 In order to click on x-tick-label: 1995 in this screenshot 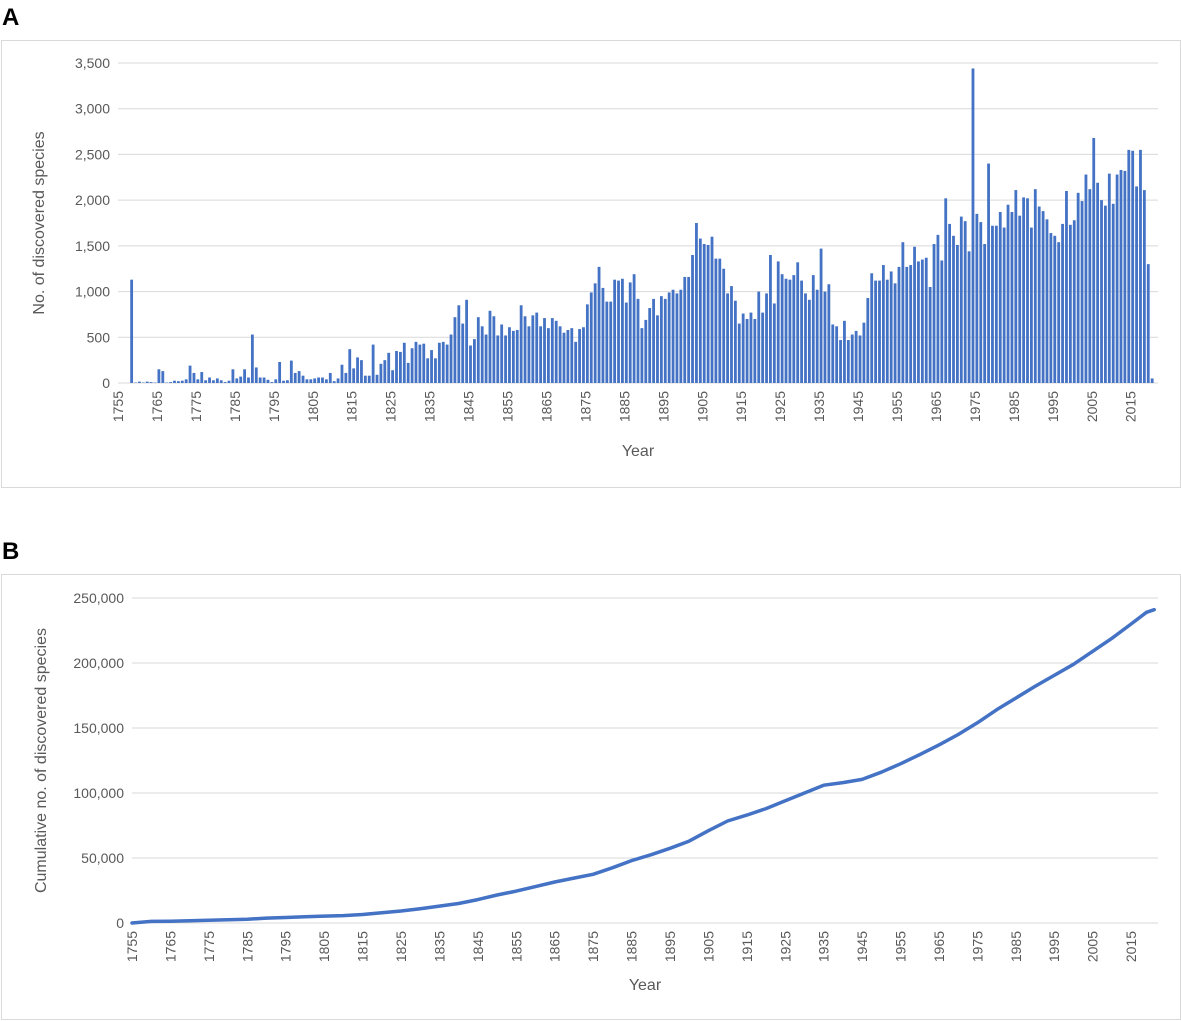, I will do `click(1053, 406)`.